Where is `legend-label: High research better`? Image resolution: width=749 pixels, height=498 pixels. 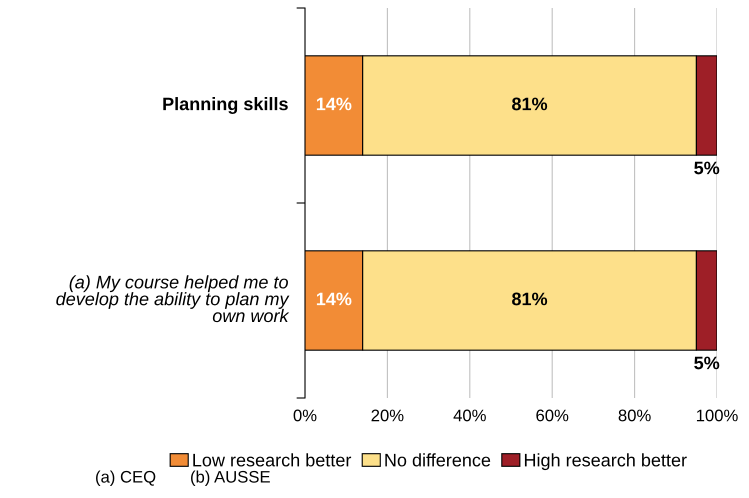
legend-label: High research better is located at coordinates (605, 461).